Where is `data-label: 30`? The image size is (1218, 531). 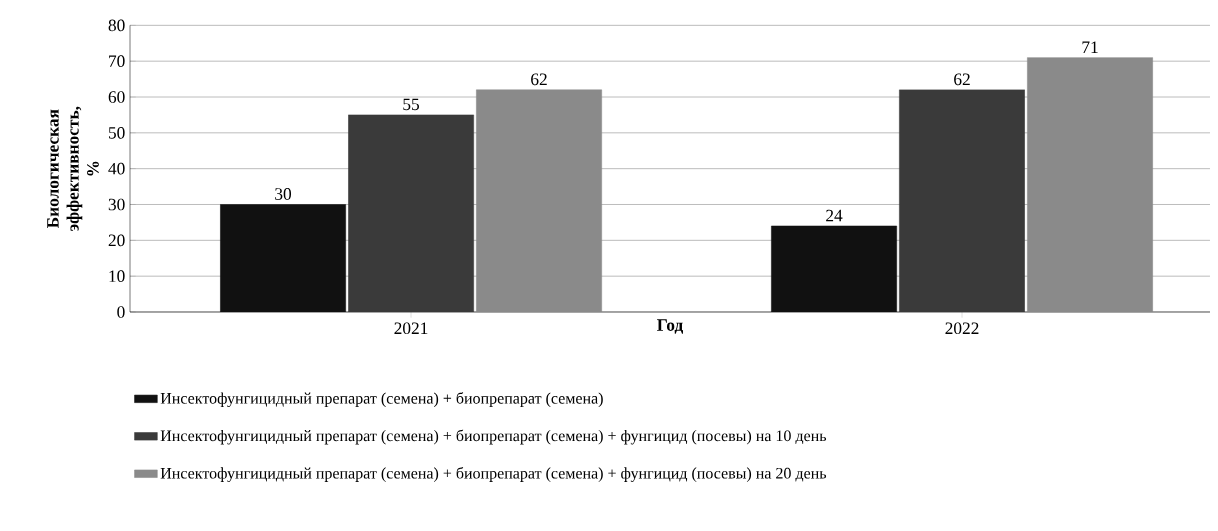
data-label: 30 is located at coordinates (283, 194).